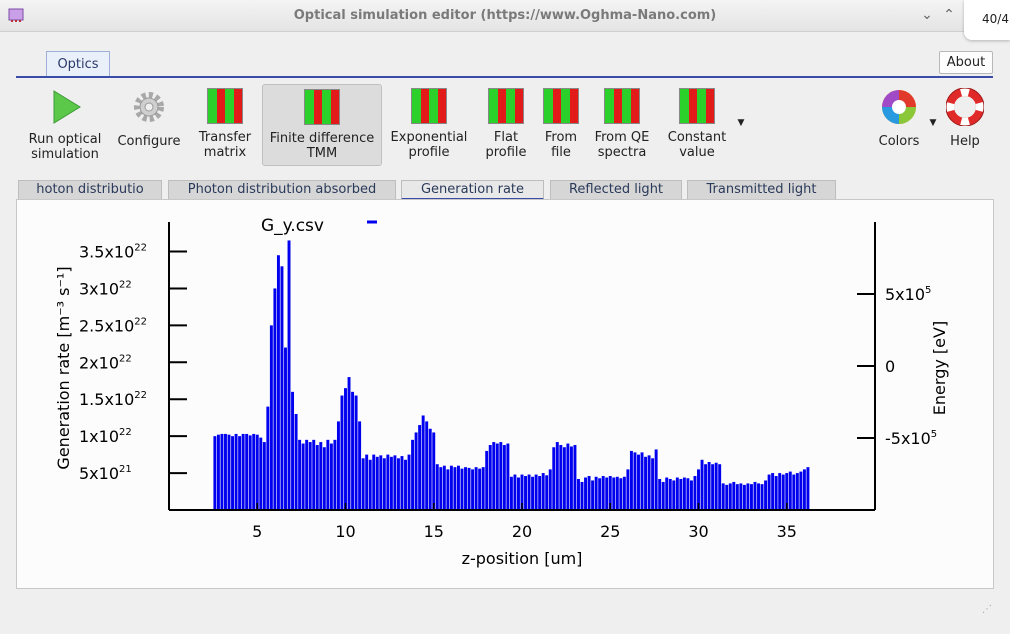 Image resolution: width=1010 pixels, height=634 pixels. What do you see at coordinates (741, 123) in the screenshot?
I see `more-tools-dropdown: ▼` at bounding box center [741, 123].